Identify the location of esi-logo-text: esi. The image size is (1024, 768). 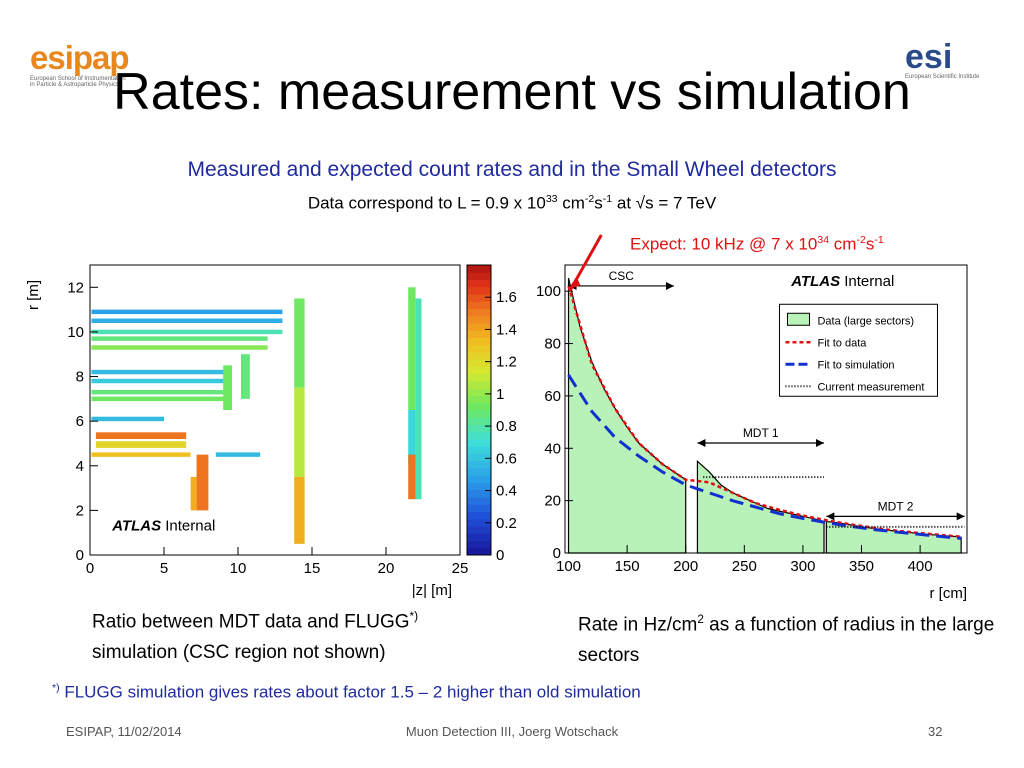
(929, 57).